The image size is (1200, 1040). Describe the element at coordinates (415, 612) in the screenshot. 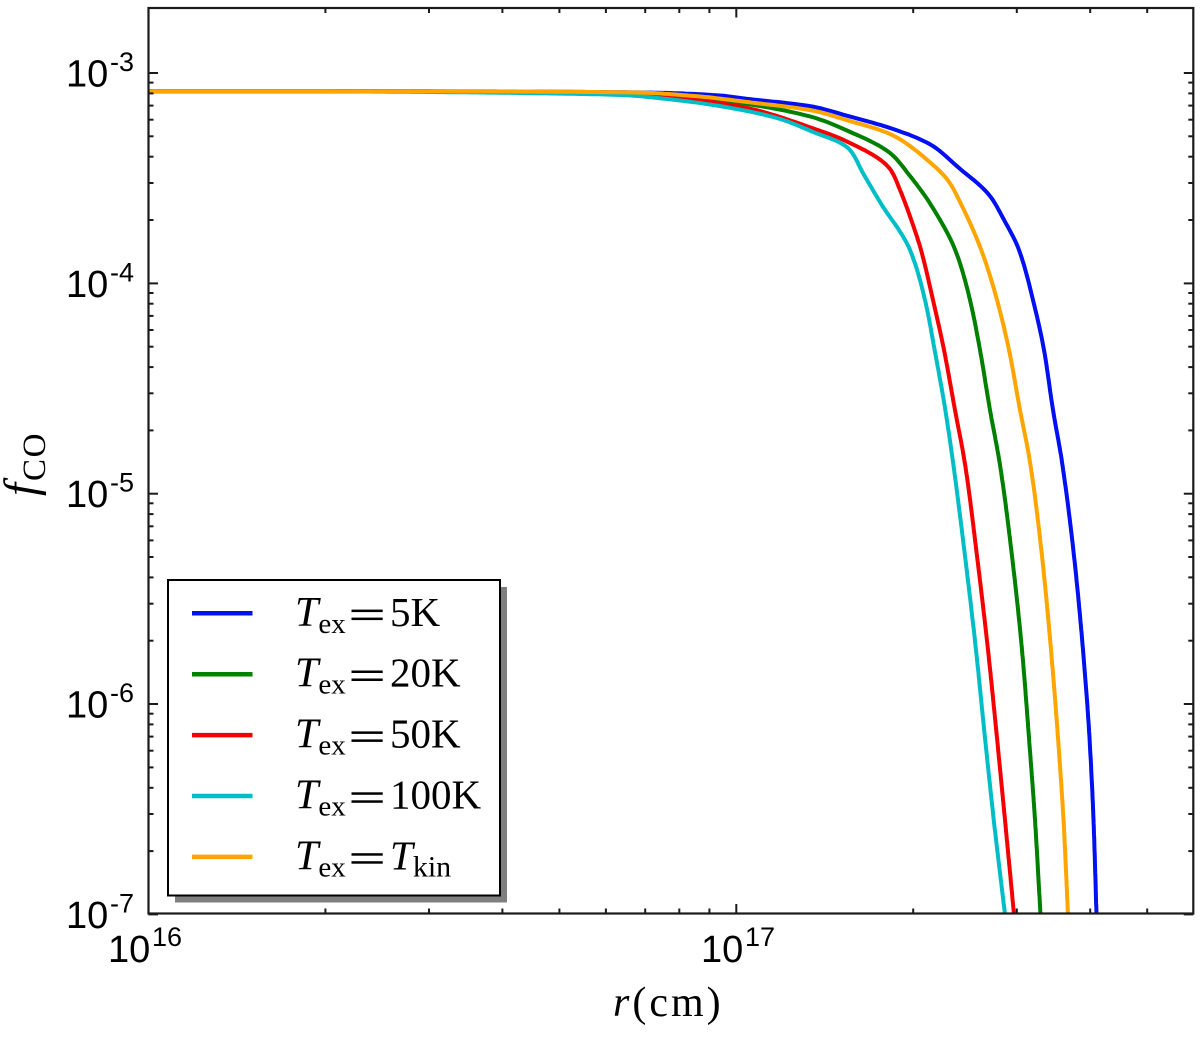

I see `svg-text: 5K` at that location.